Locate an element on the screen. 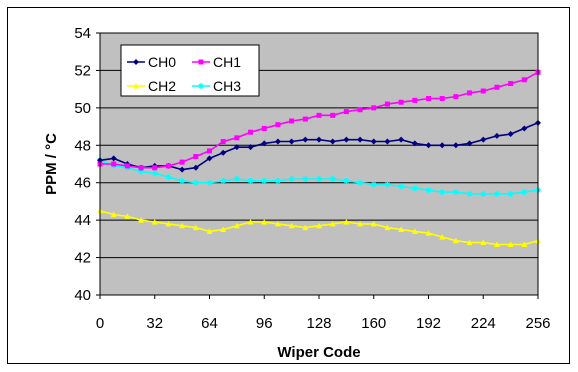 This screenshot has height=372, width=578. x-tick-label: 96 is located at coordinates (264, 323).